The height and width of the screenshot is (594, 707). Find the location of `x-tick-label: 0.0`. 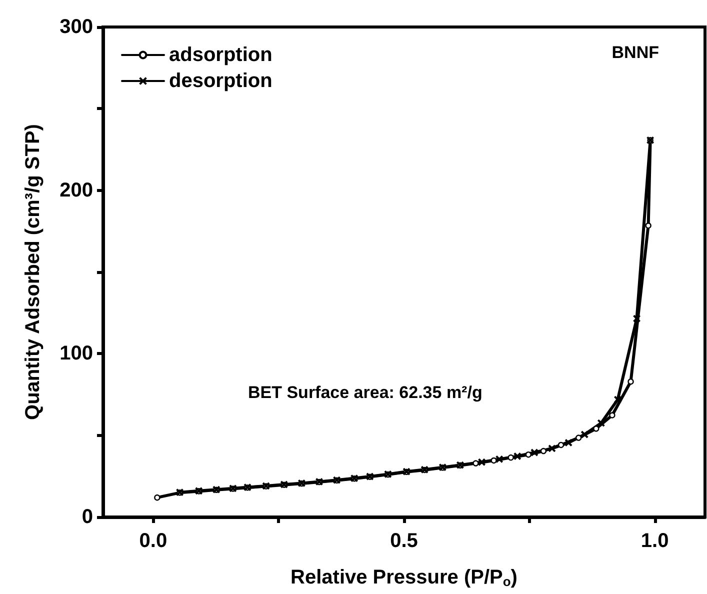

x-tick-label: 0.0 is located at coordinates (153, 541).